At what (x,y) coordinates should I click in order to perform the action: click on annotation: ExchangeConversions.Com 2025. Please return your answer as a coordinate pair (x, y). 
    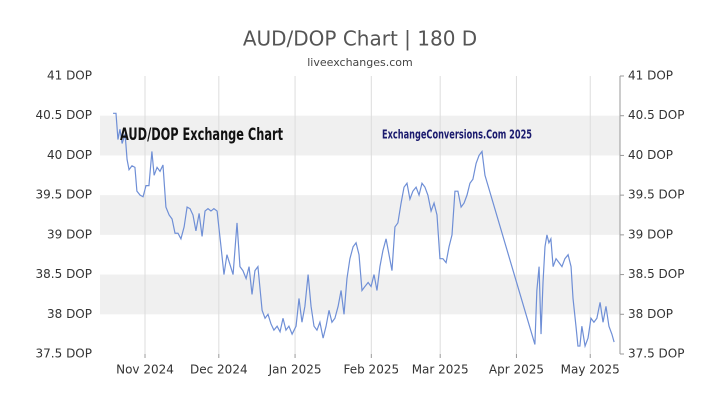
    Looking at the image, I should click on (457, 135).